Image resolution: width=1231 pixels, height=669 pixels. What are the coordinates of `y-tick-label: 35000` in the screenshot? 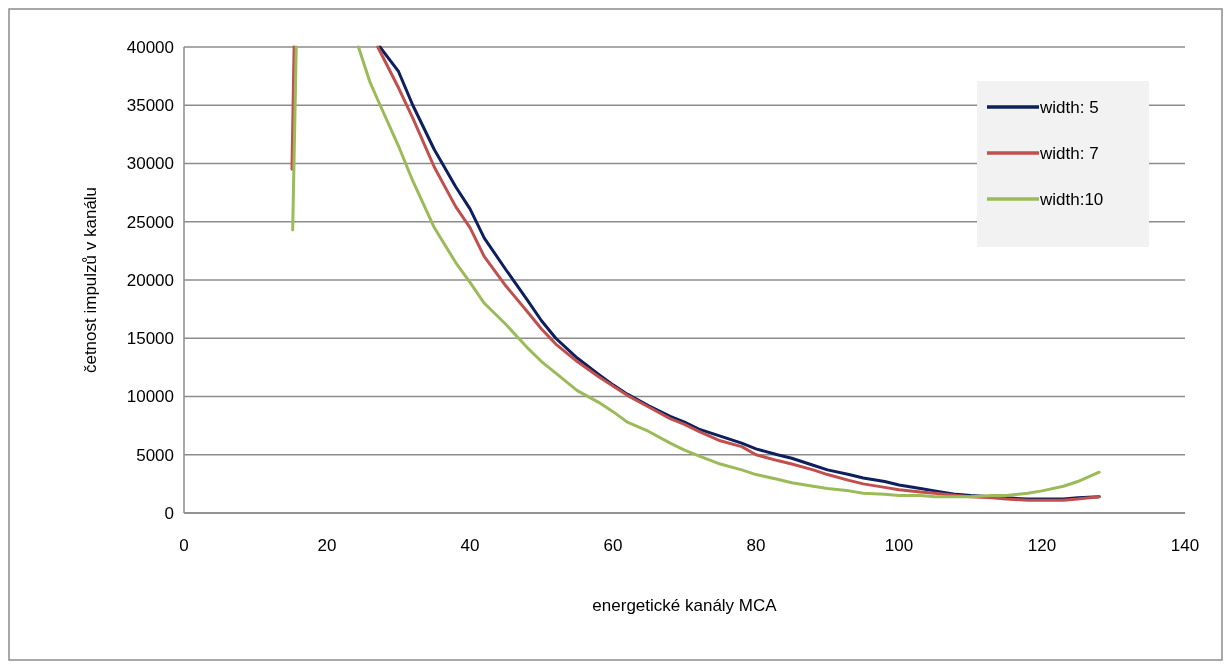 It's located at (150, 106).